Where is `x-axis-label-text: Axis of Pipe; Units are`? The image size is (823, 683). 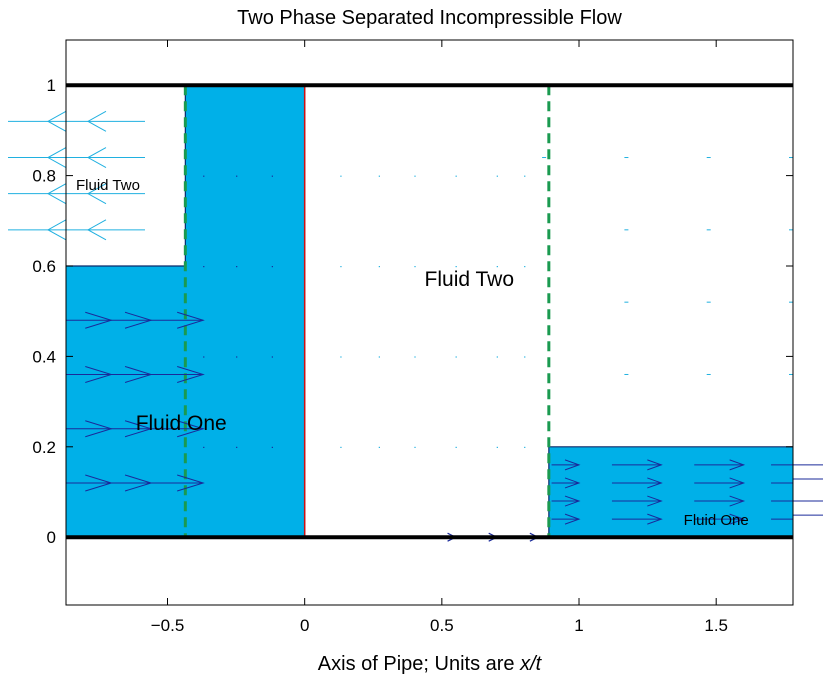 x-axis-label-text: Axis of Pipe; Units are is located at coordinates (419, 664).